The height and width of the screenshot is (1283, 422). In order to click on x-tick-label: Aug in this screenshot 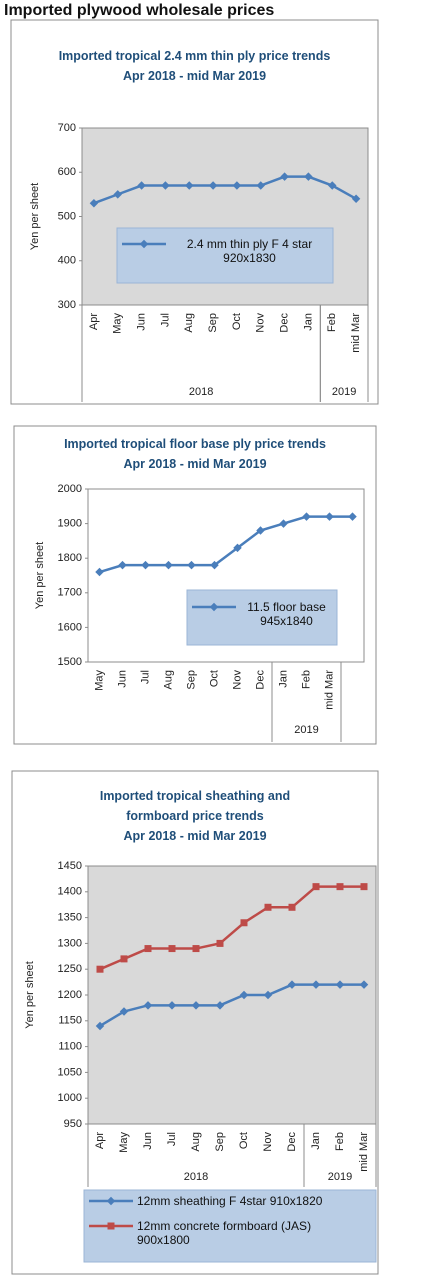, I will do `click(189, 323)`.